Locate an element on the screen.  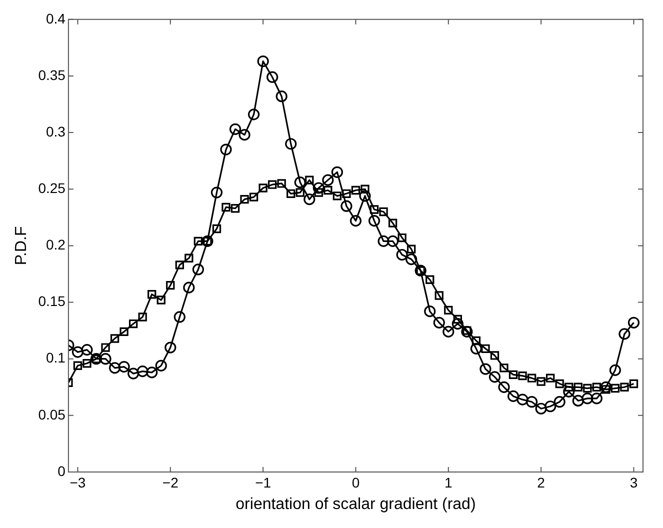
x-tick-label: 2 is located at coordinates (541, 482).